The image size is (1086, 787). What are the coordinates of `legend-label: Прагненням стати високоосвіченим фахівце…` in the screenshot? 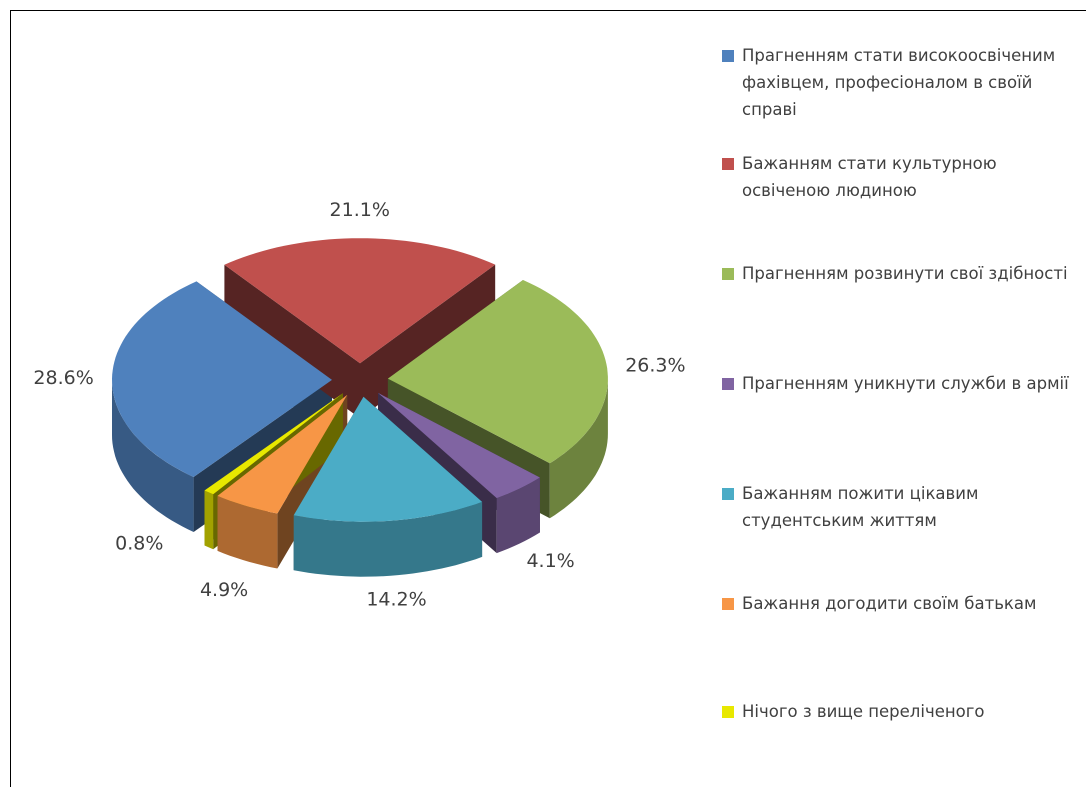 It's located at (899, 82).